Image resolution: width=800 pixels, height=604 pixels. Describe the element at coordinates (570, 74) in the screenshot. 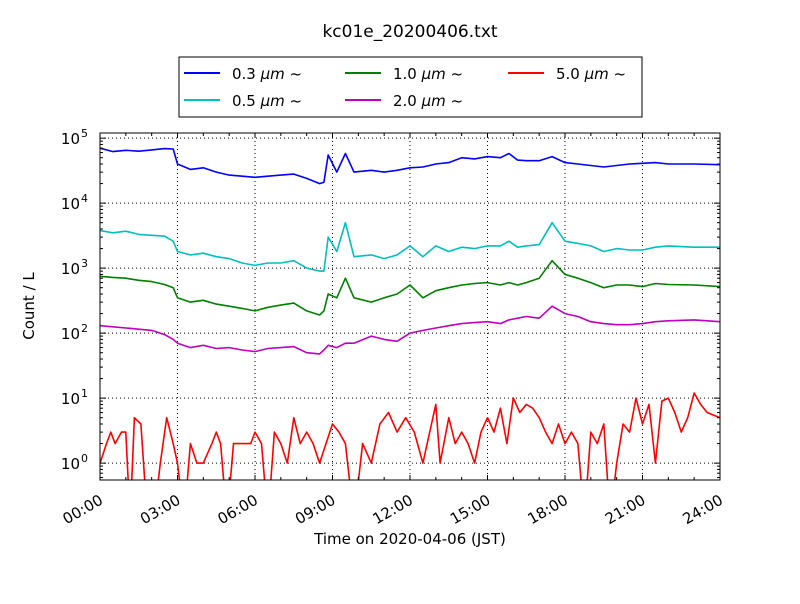

I see `legend-label-prefix: 5.0` at that location.